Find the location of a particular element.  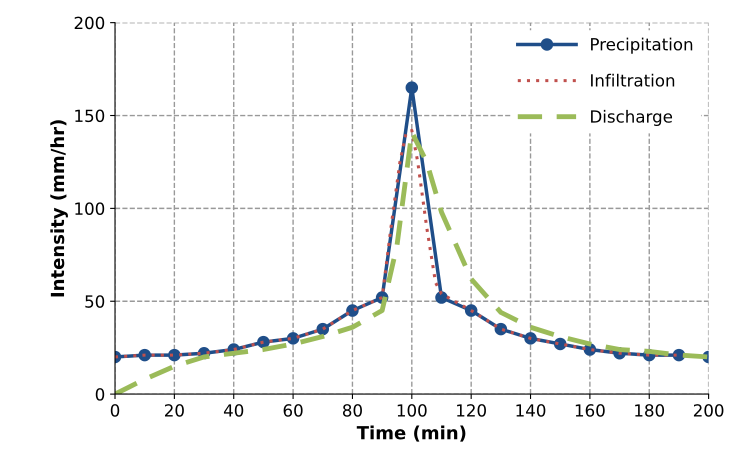

x-tick-label: 20 is located at coordinates (174, 410).